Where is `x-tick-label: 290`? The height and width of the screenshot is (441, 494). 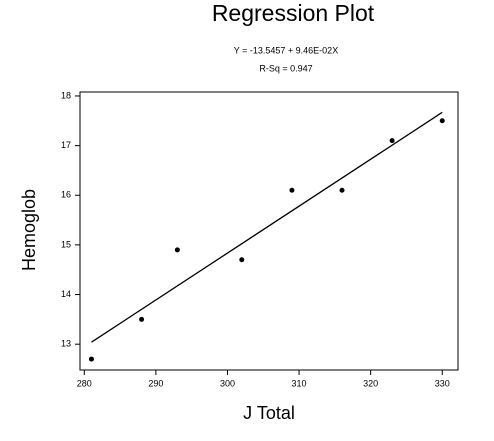
x-tick-label: 290 is located at coordinates (155, 383).